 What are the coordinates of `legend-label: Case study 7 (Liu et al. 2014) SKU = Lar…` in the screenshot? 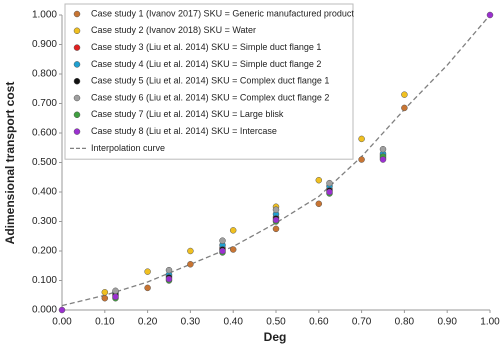 It's located at (187, 114).